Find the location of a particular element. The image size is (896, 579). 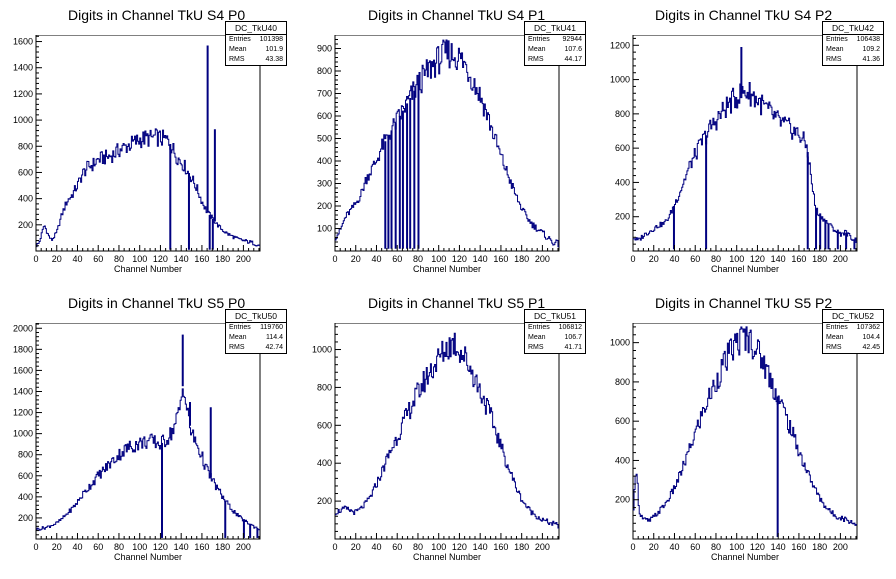

stats-mean-row: Mean 107.6 is located at coordinates (555, 50).